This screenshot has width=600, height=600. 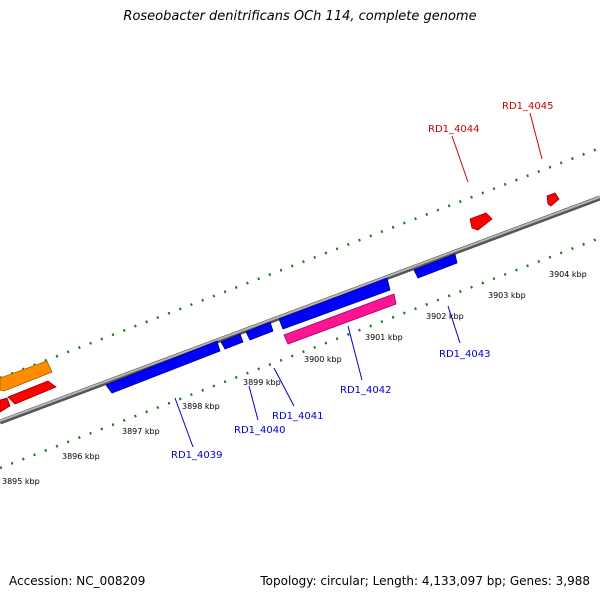 I want to click on reverse-genes, so click(x=281, y=323).